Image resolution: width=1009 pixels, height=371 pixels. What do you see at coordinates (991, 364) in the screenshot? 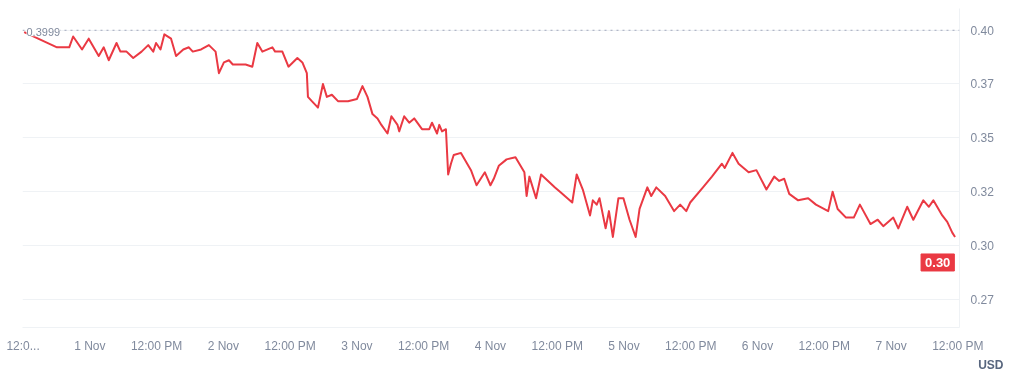
I see `y-axis-title: USD` at bounding box center [991, 364].